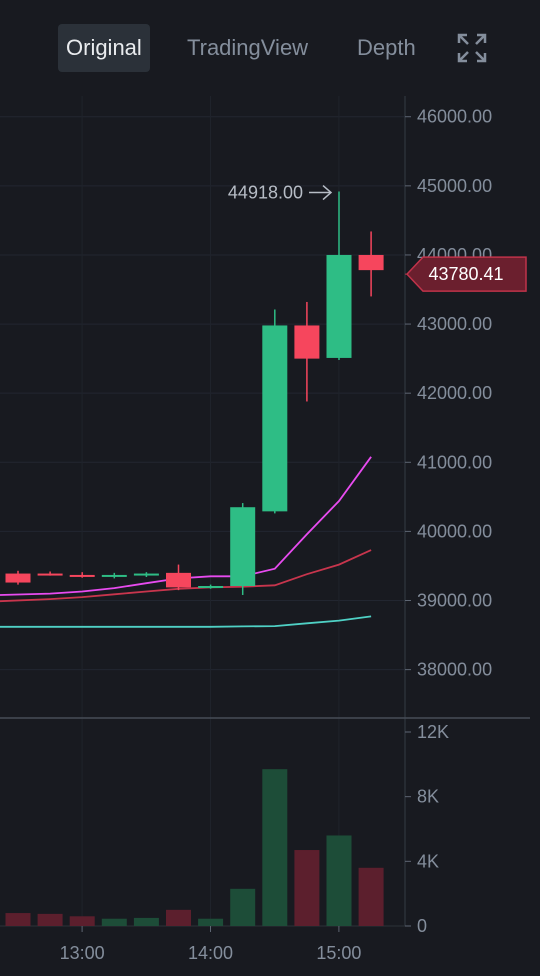 Image resolution: width=540 pixels, height=976 pixels. Describe the element at coordinates (428, 797) in the screenshot. I see `volume-tick-label: 8K` at that location.